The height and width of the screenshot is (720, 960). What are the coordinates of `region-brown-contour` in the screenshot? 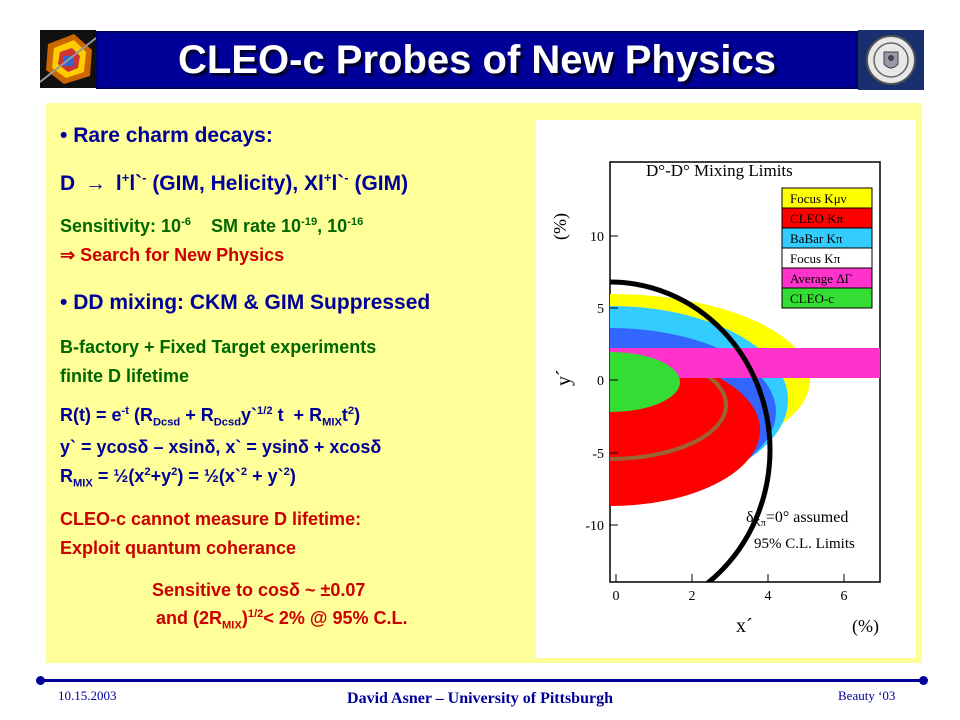 It's located at (669, 405).